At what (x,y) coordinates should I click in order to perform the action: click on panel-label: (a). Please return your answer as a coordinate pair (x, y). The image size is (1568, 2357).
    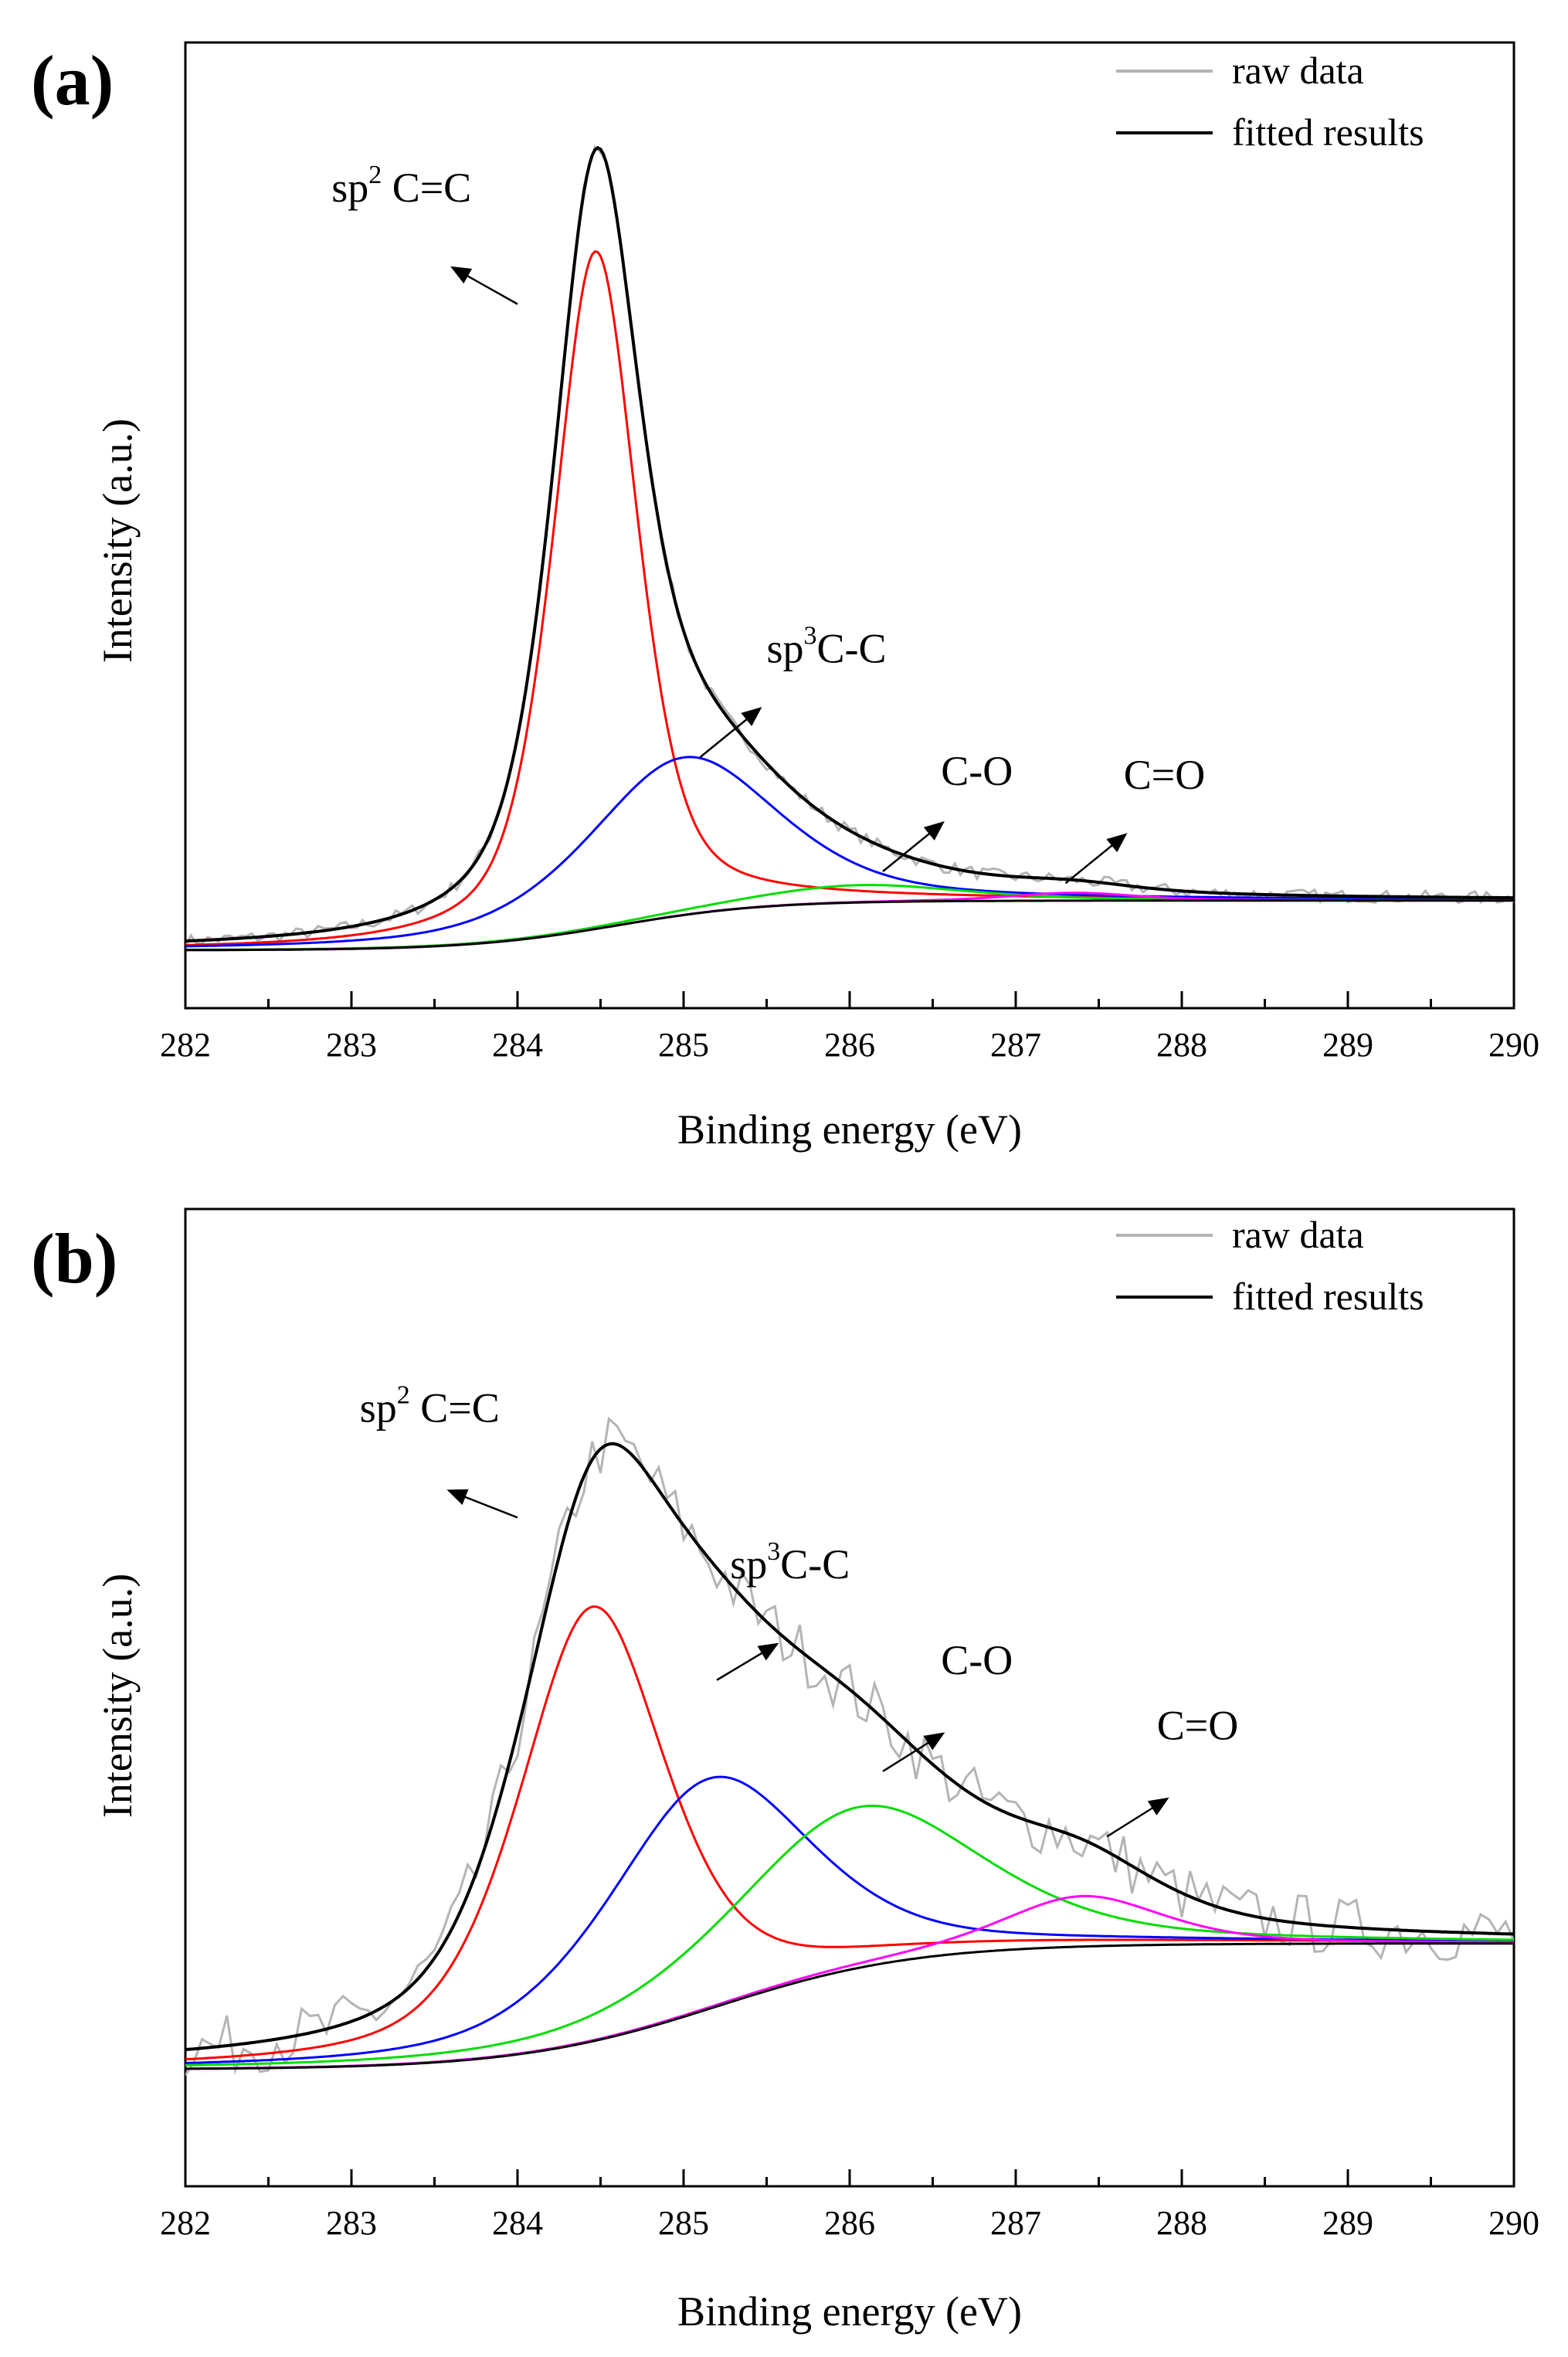
    Looking at the image, I should click on (72, 80).